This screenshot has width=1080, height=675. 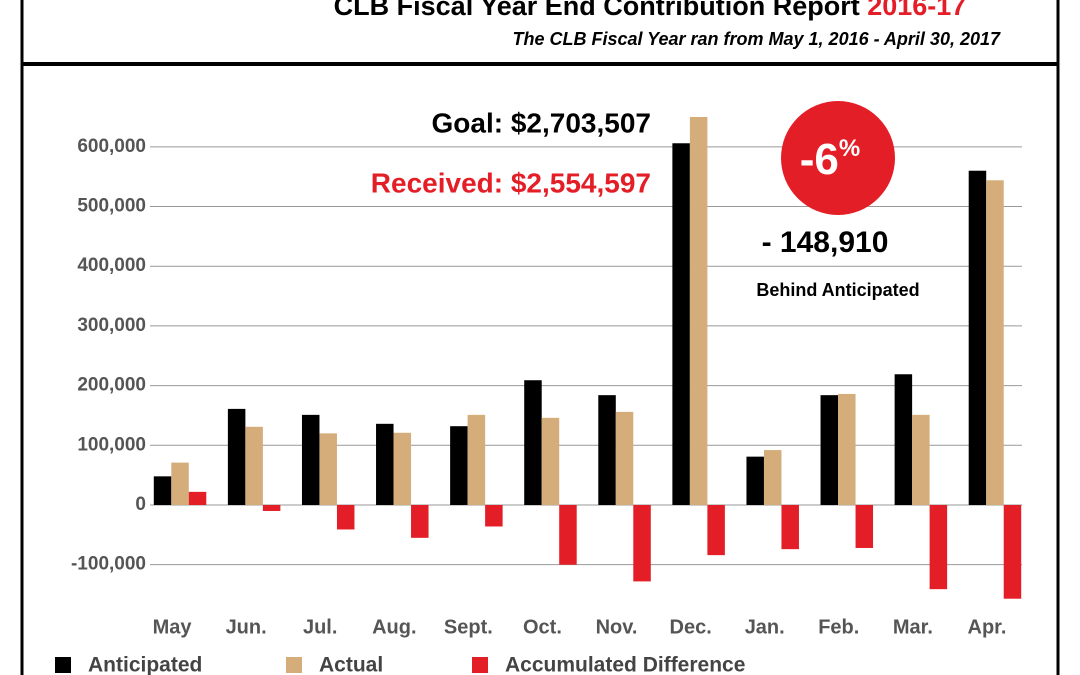 I want to click on x-tick-label: Dec., so click(x=691, y=627).